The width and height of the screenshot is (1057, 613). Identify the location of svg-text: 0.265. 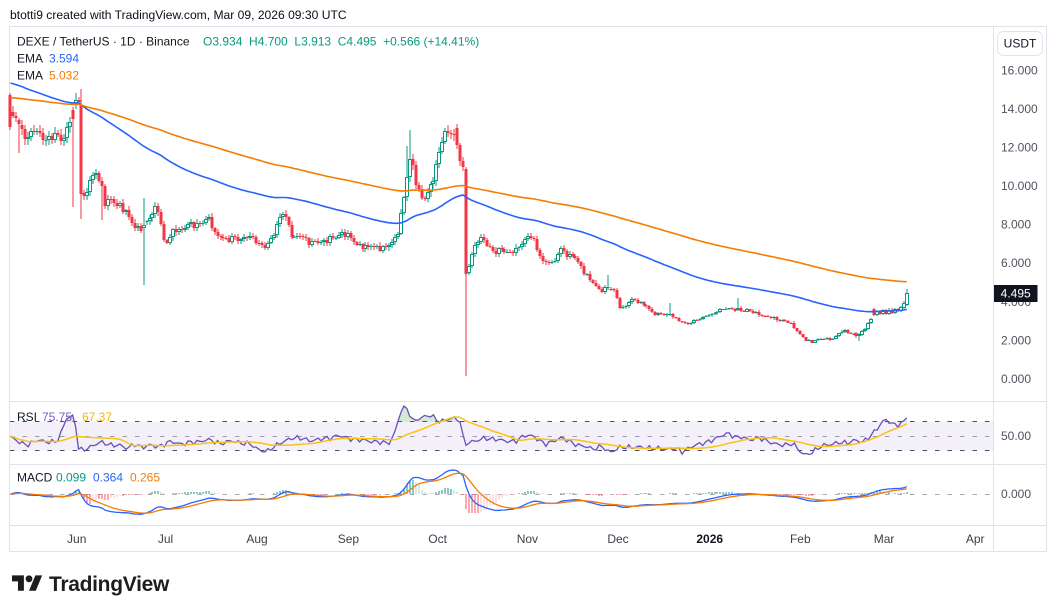
(145, 478).